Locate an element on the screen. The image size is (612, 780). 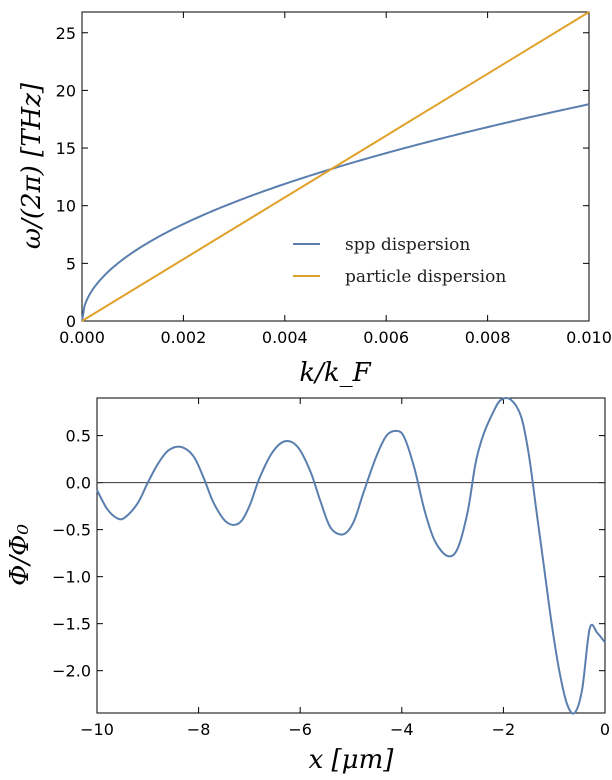
x-tick-label: 0.006 is located at coordinates (386, 337).